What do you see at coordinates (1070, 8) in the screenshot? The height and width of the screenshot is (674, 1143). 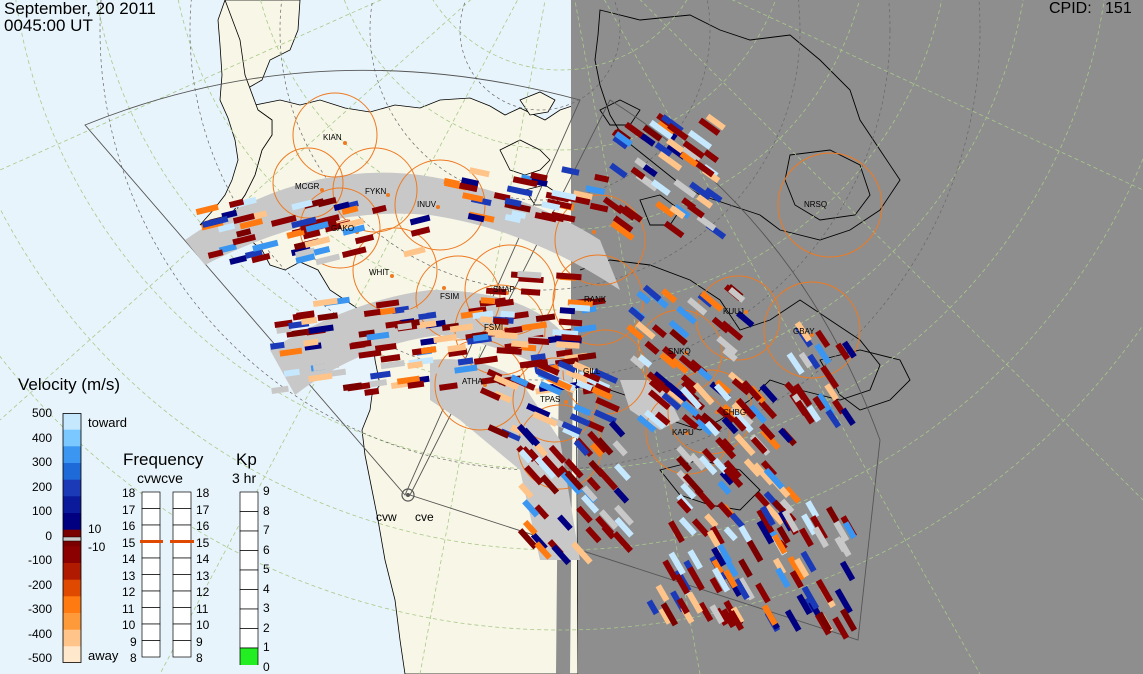 I see `cpid-label: CPID:` at bounding box center [1070, 8].